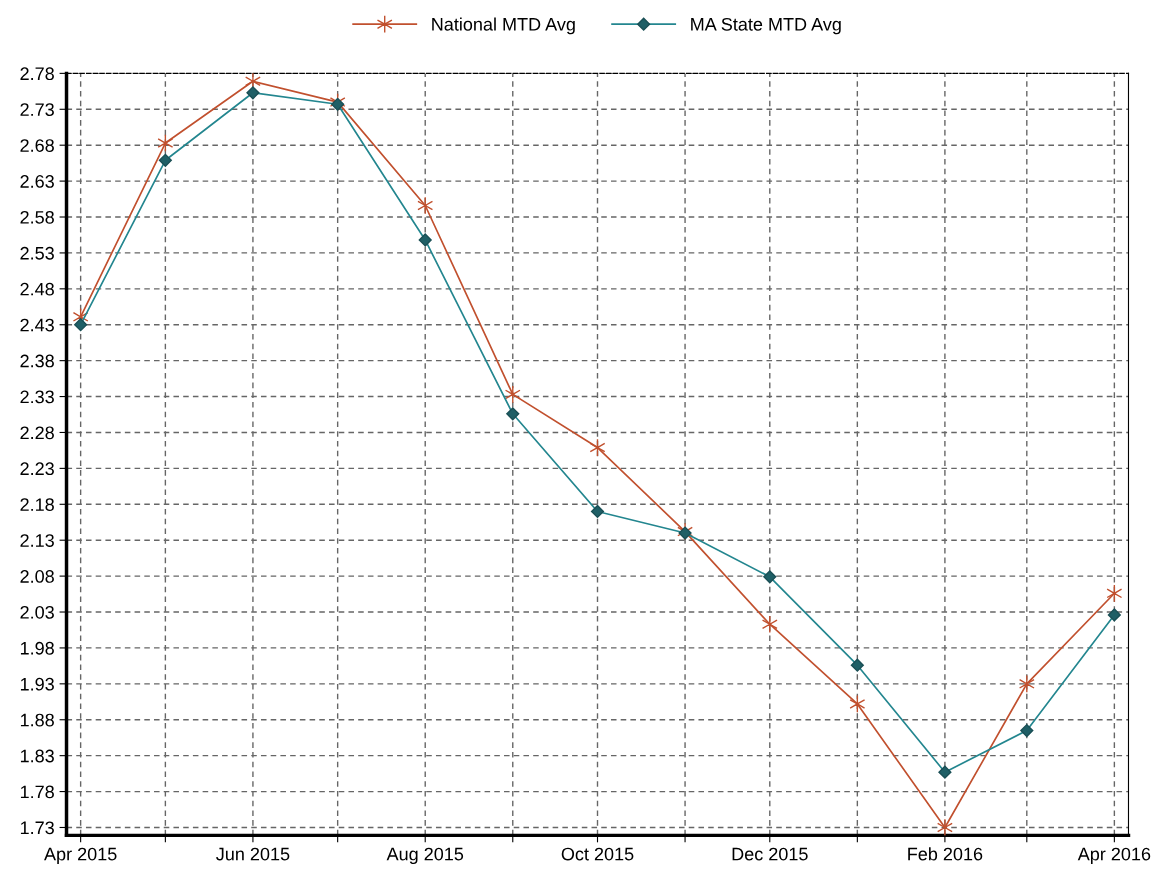 The width and height of the screenshot is (1167, 884). What do you see at coordinates (37, 109) in the screenshot?
I see `y-tick-label: 2.73` at bounding box center [37, 109].